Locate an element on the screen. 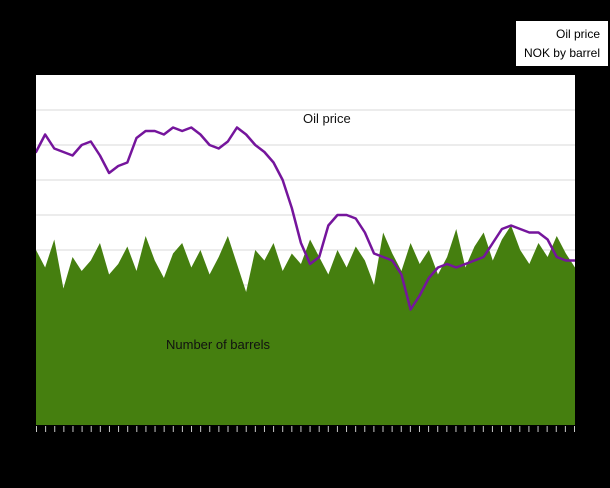 This screenshot has height=488, width=610. barrels-series-label: Number of barrels is located at coordinates (218, 344).